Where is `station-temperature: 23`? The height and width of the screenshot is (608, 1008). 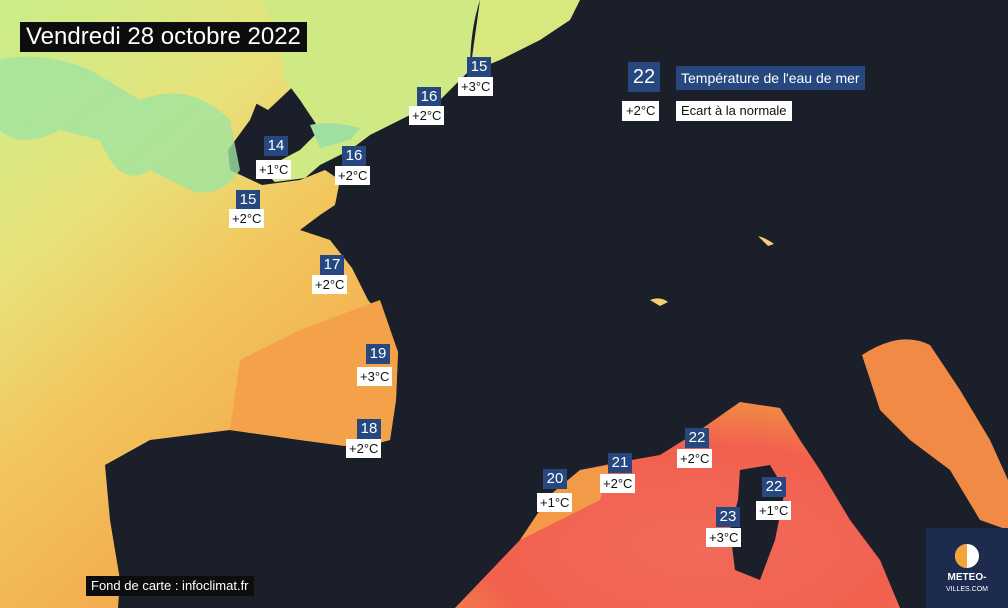 station-temperature: 23 is located at coordinates (728, 517).